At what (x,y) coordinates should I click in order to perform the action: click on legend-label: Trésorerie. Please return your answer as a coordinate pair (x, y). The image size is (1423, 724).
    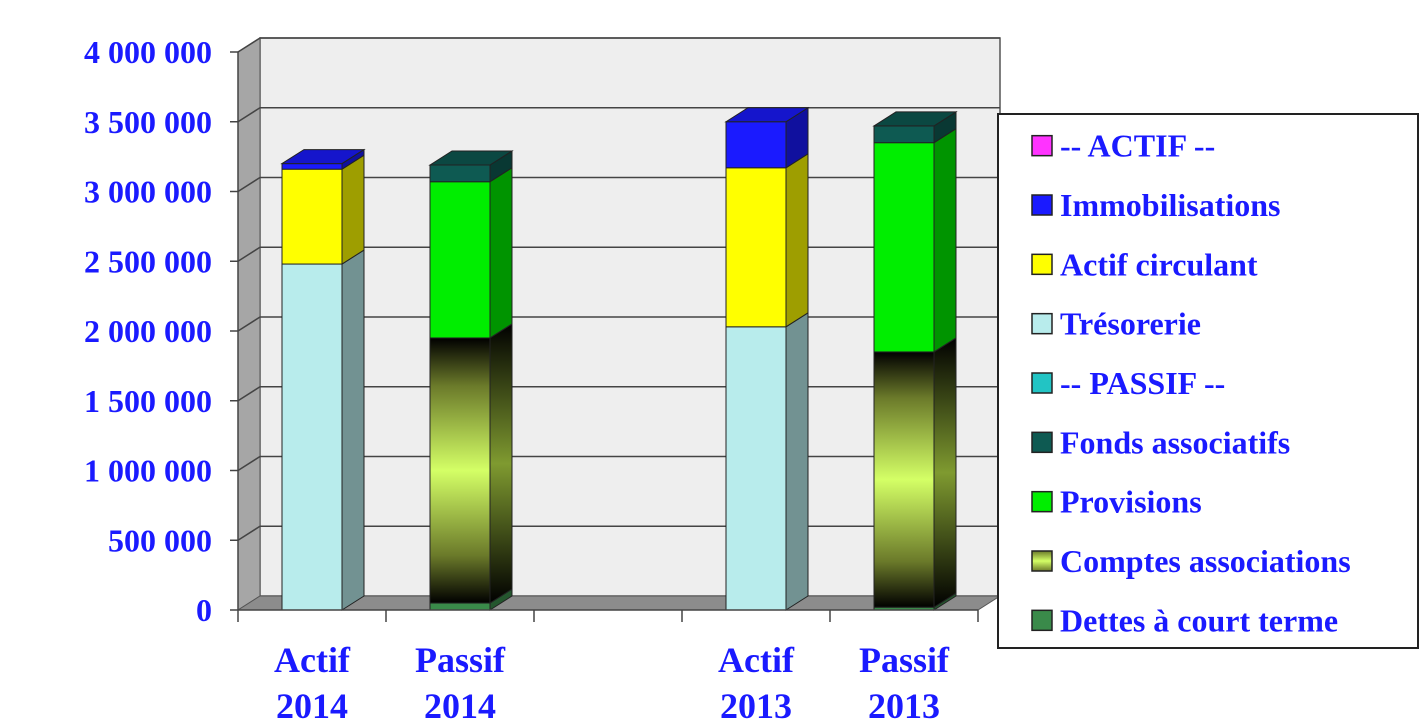
    Looking at the image, I should click on (1130, 324).